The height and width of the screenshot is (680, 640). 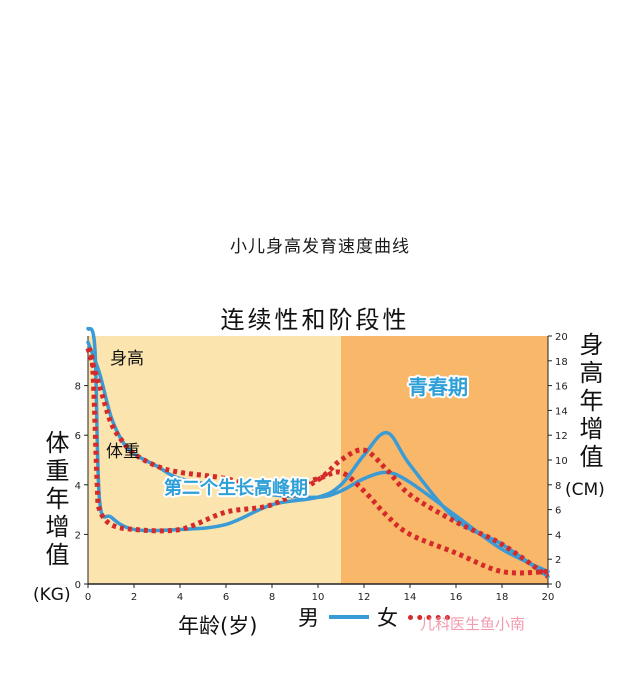 I want to click on x-tick-label-6: 6, so click(x=226, y=597).